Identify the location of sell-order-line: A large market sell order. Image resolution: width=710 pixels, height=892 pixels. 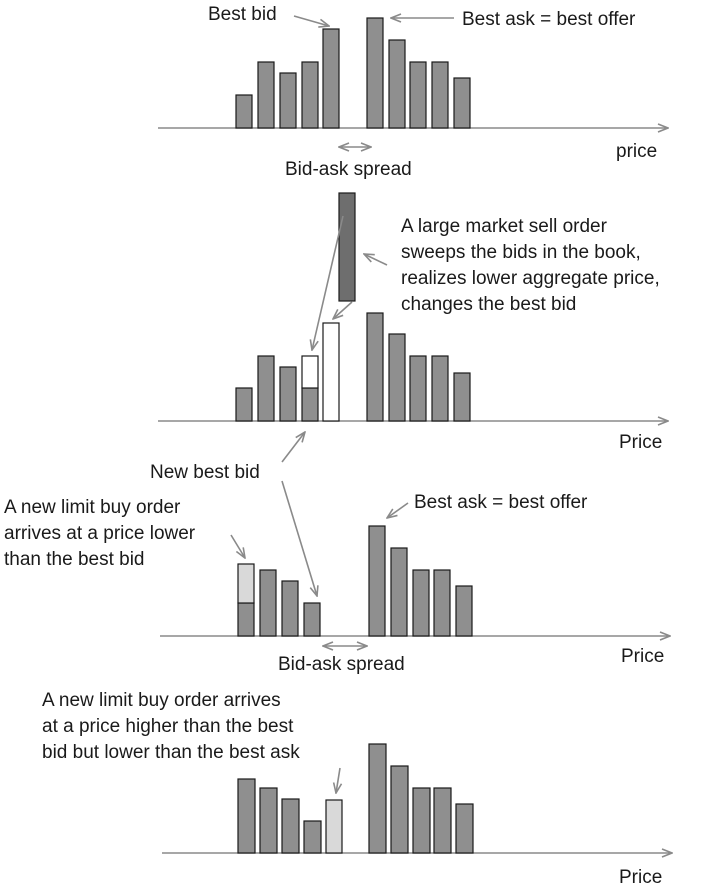
(504, 226).